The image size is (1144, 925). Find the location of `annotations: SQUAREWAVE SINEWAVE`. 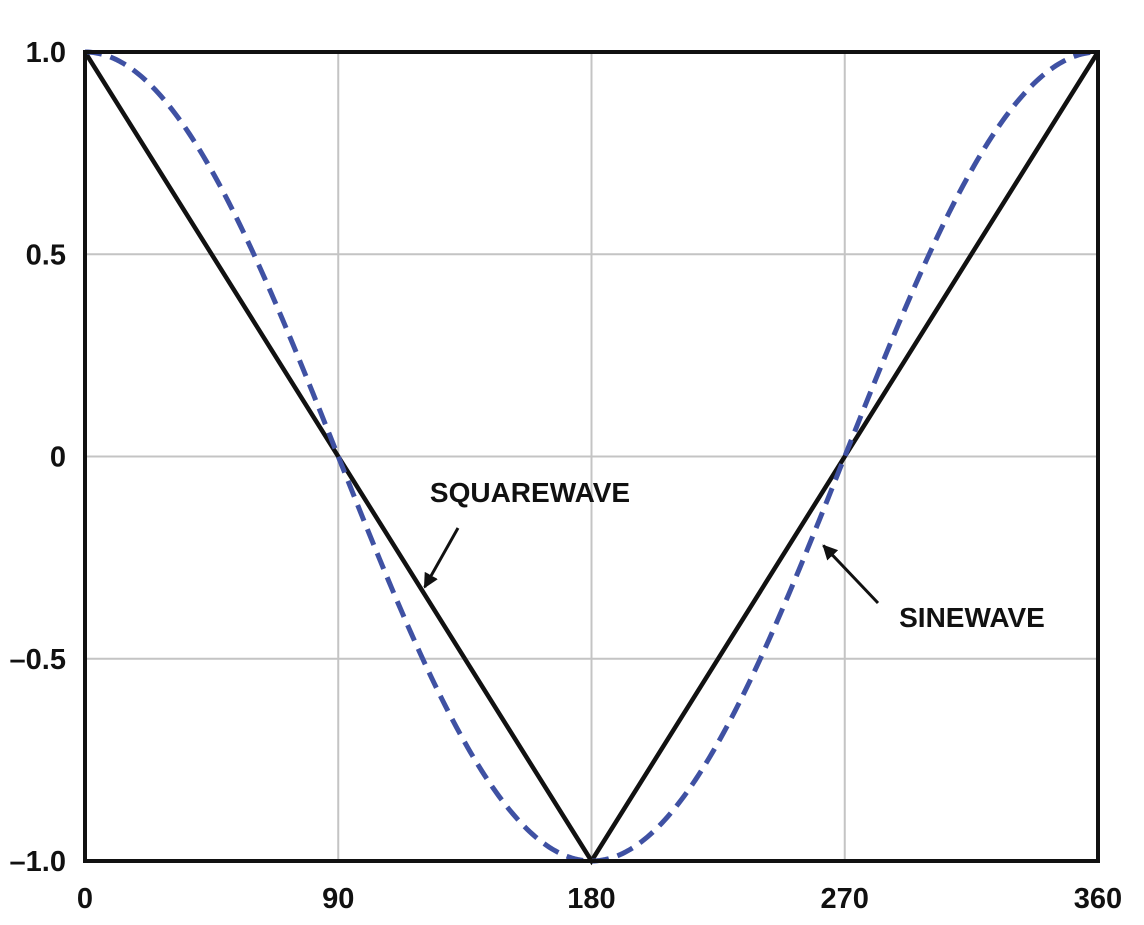

annotations: SQUAREWAVE SINEWAVE is located at coordinates (734, 555).